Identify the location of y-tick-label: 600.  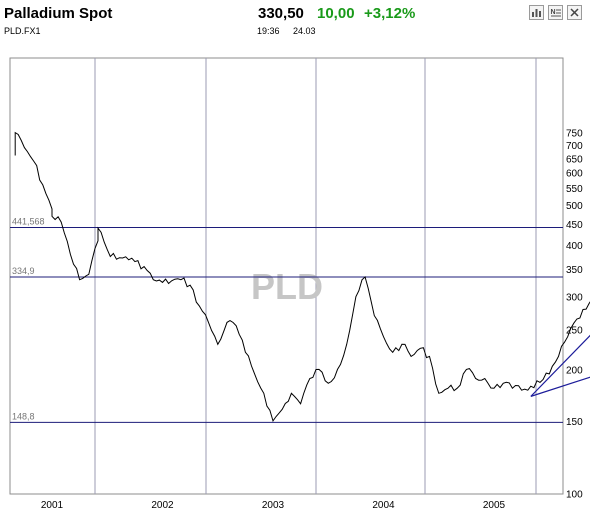
(574, 174).